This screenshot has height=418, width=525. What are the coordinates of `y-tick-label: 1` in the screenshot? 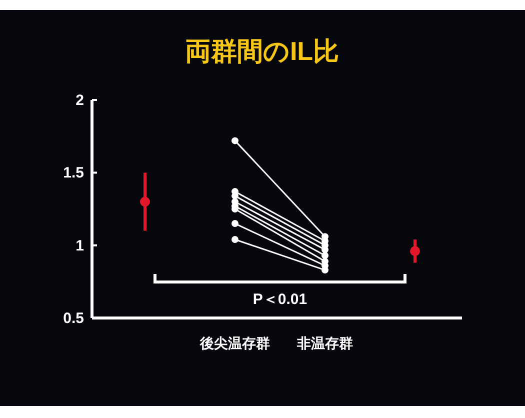 It's located at (80, 245).